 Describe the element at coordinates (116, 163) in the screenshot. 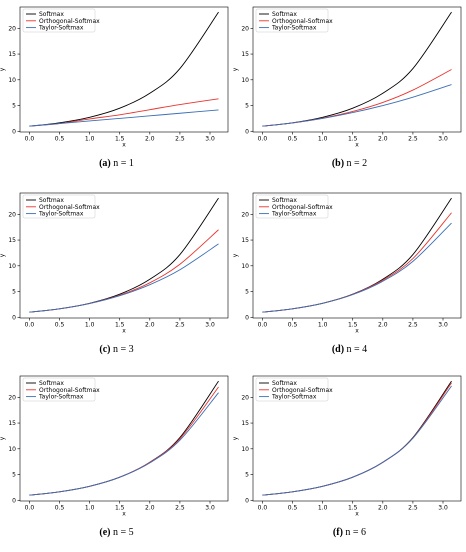

I see `subfigure-caption: (a) n = 1` at that location.